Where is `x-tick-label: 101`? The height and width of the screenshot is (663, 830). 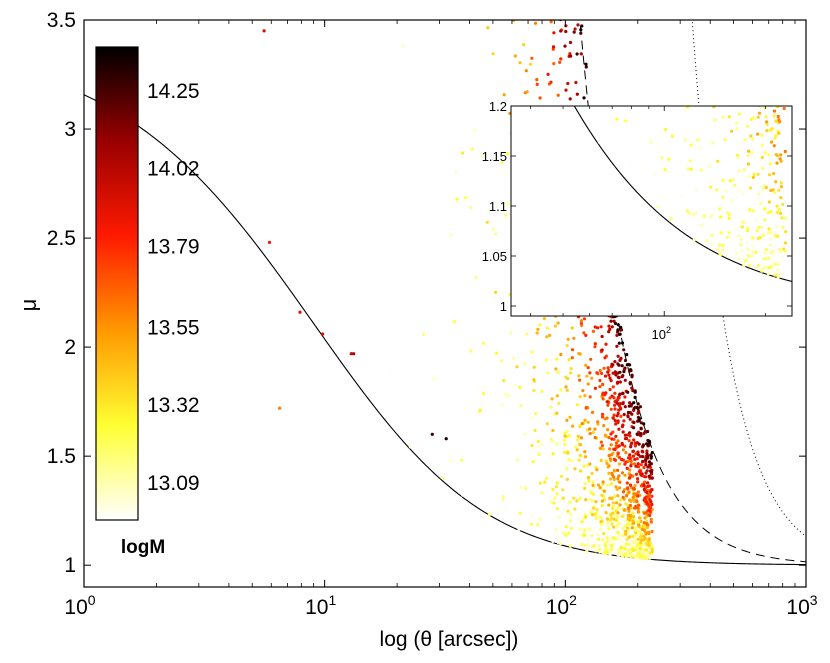
x-tick-label: 101 is located at coordinates (320, 605).